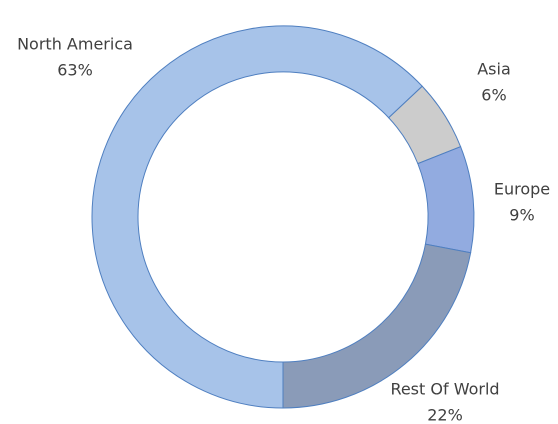 This screenshot has height=424, width=558. I want to click on value-label: 22%, so click(445, 415).